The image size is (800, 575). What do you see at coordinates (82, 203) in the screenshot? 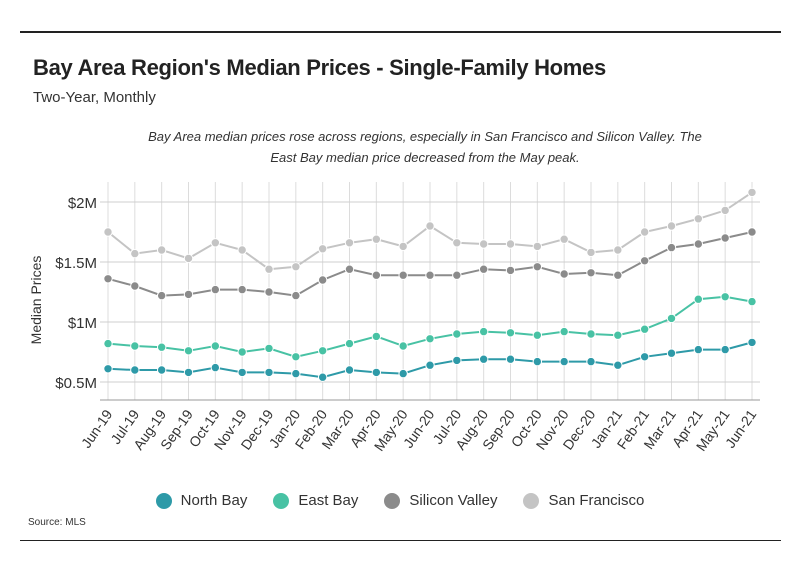
I see `y-tick-label: $2M` at bounding box center [82, 203].